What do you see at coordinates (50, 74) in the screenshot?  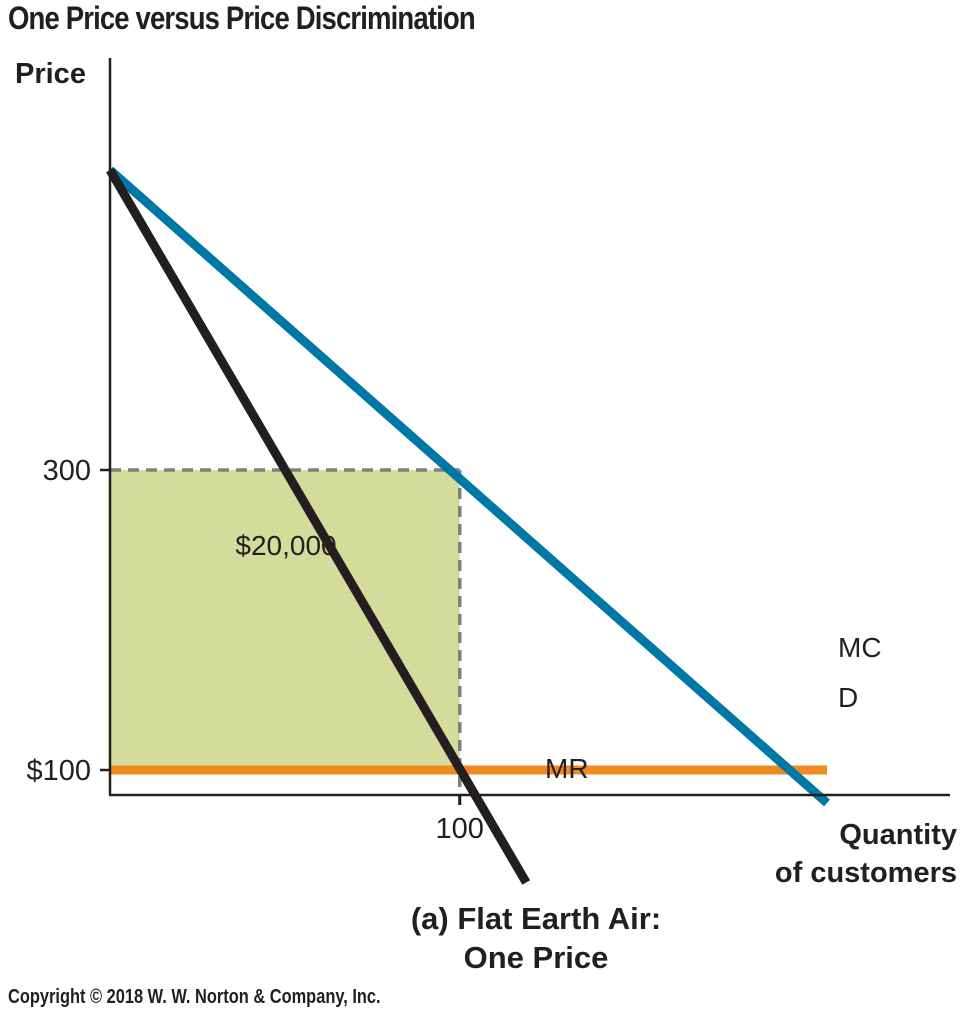 I see `y-axis-title: Price` at bounding box center [50, 74].